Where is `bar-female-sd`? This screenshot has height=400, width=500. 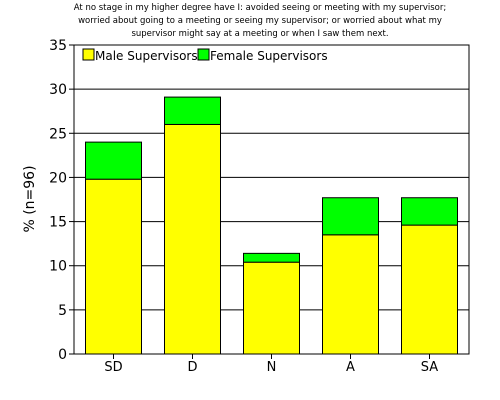 bar-female-sd is located at coordinates (113, 160).